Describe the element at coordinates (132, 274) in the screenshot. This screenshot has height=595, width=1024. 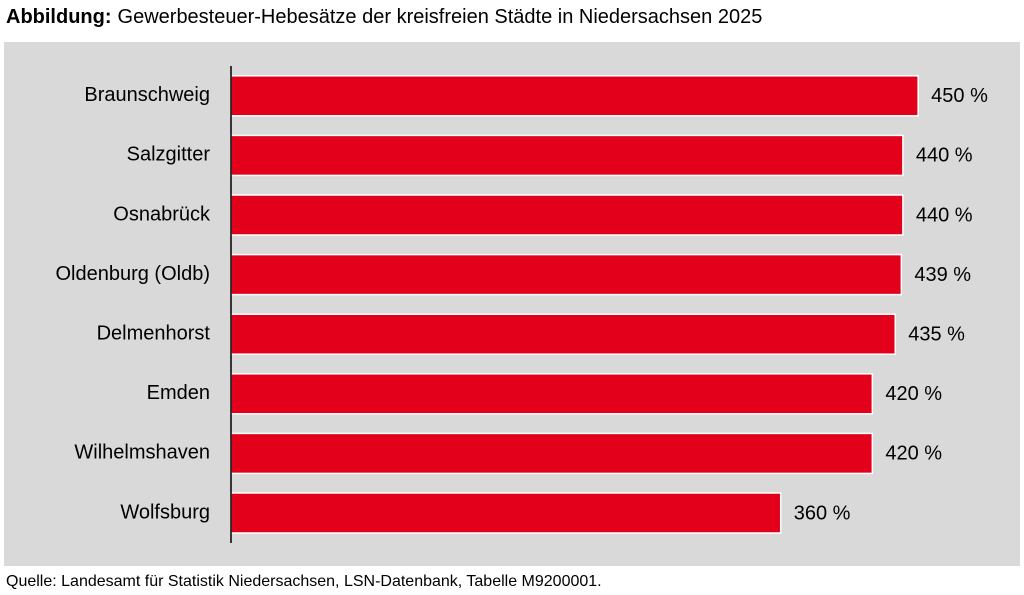
I see `category-label: Oldenburg (Oldb)` at that location.